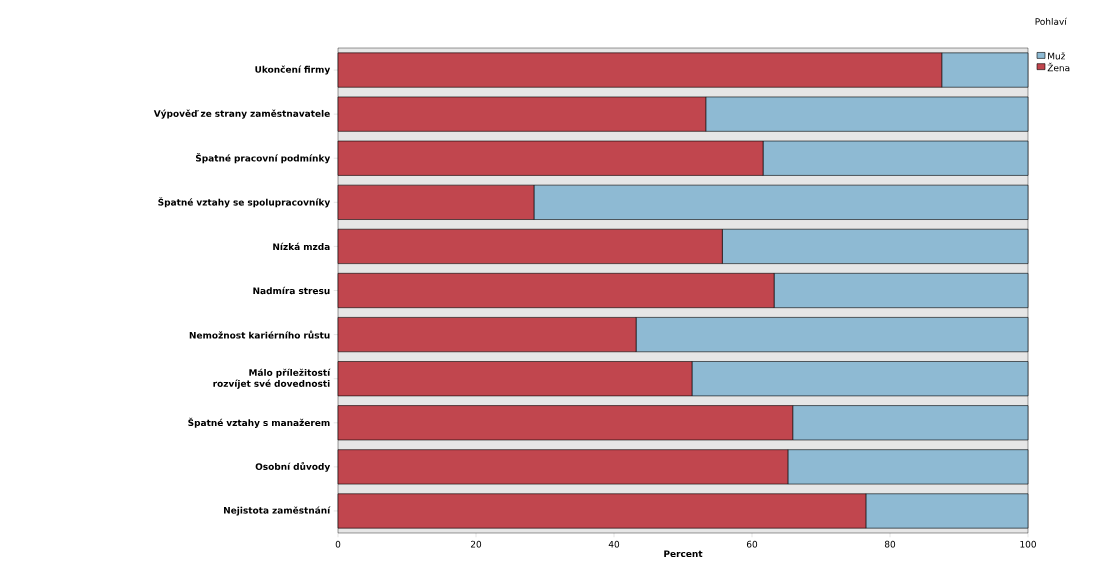 This screenshot has height=571, width=1094. What do you see at coordinates (293, 466) in the screenshot?
I see `y-tick-label: Osobní důvody` at bounding box center [293, 466].